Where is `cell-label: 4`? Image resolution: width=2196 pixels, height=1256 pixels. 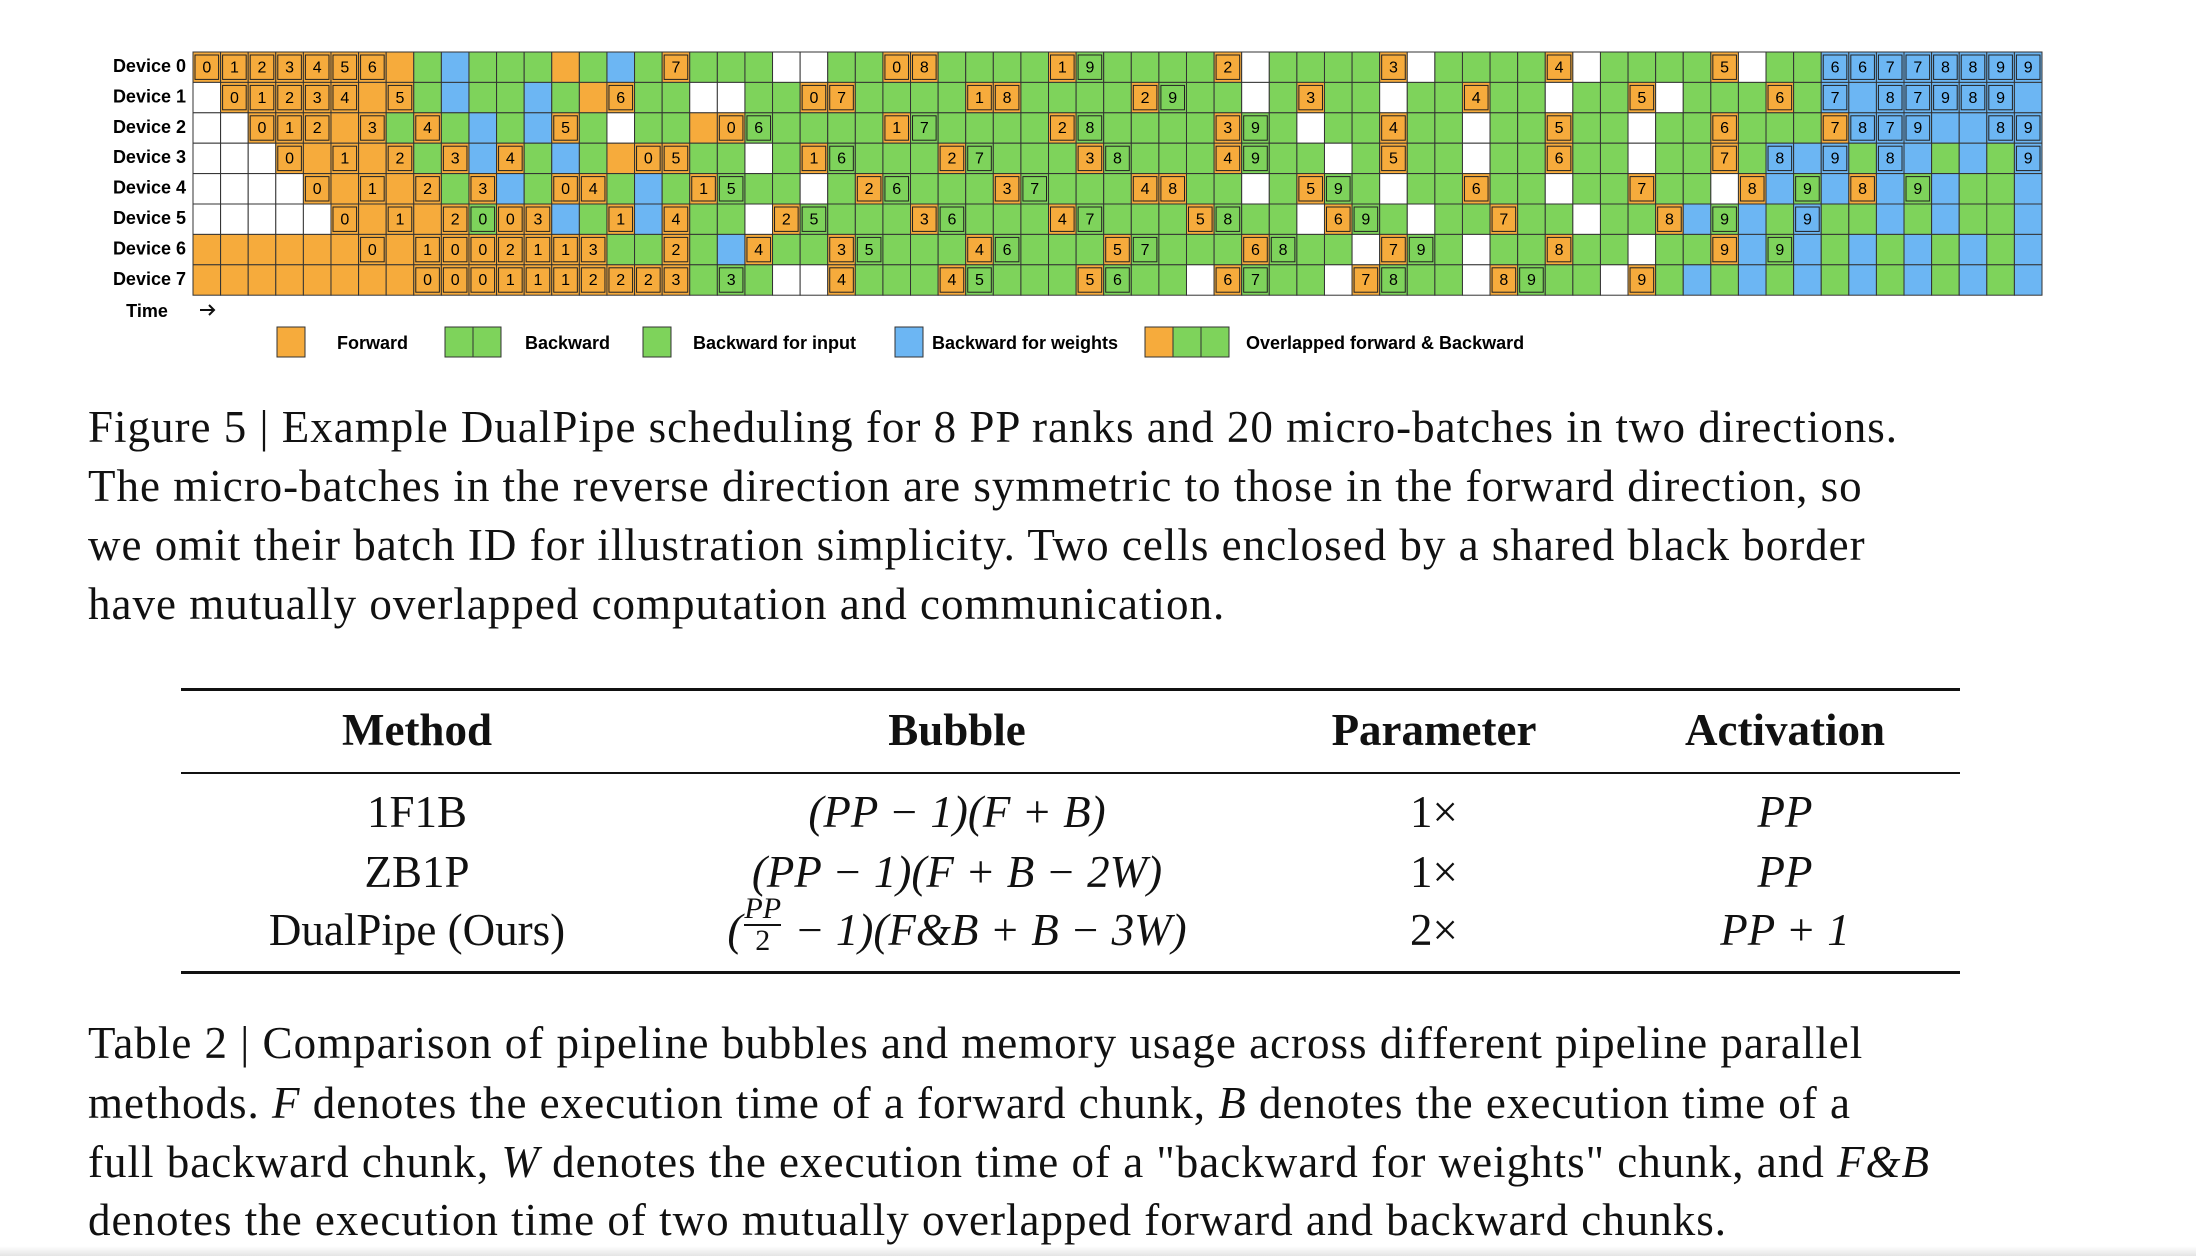
cell-label: 4 is located at coordinates (1062, 219).